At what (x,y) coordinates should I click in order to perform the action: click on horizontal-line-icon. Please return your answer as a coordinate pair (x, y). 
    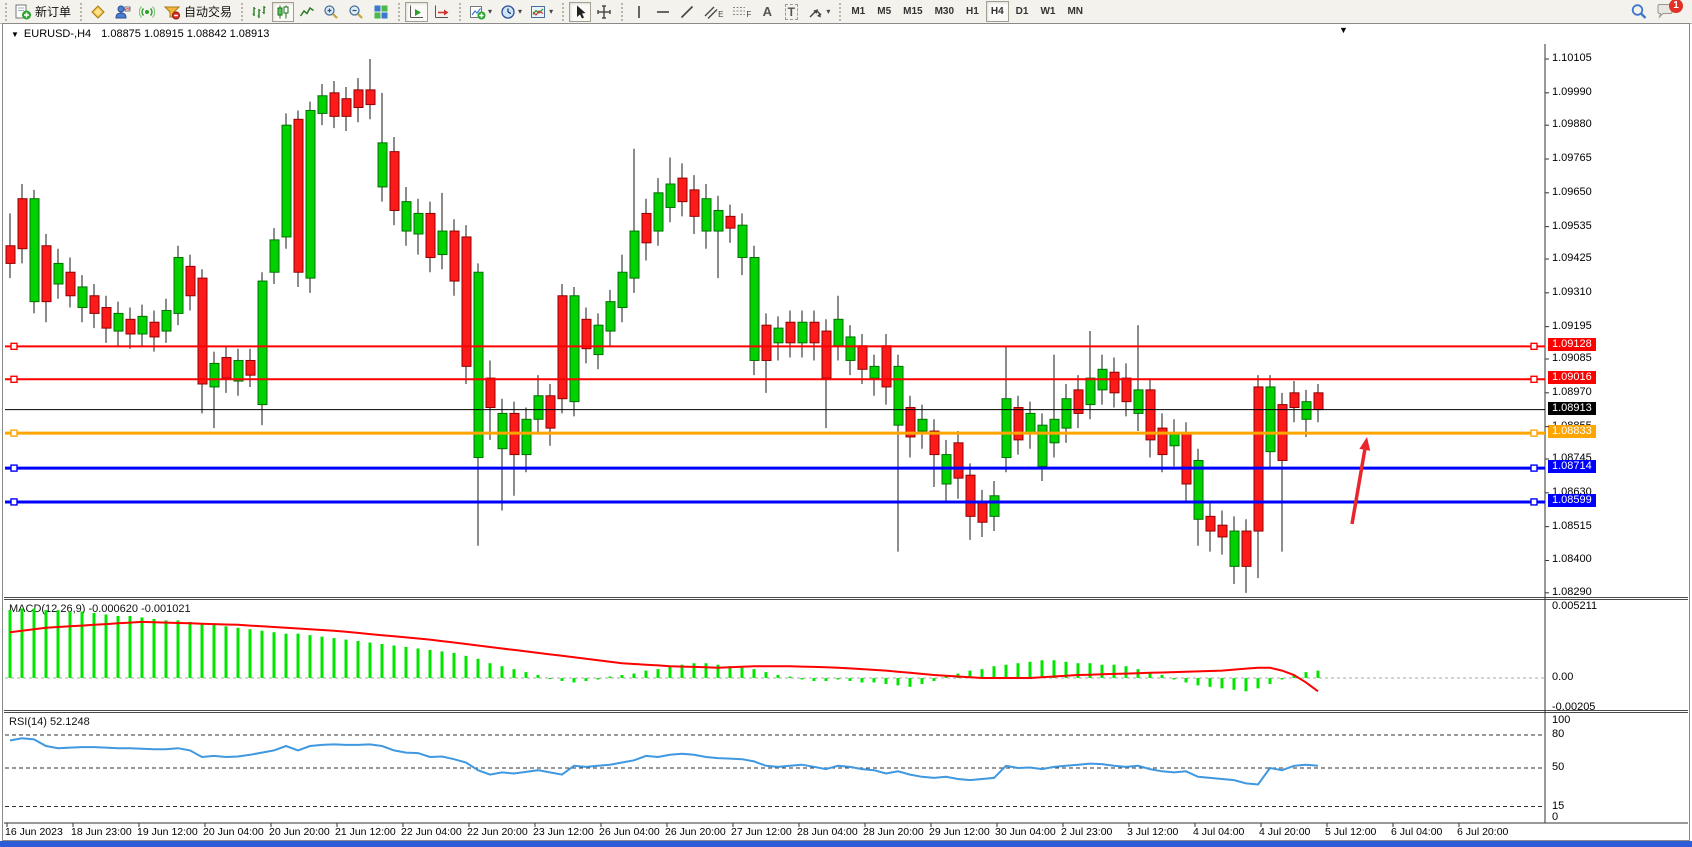
    Looking at the image, I should click on (663, 11).